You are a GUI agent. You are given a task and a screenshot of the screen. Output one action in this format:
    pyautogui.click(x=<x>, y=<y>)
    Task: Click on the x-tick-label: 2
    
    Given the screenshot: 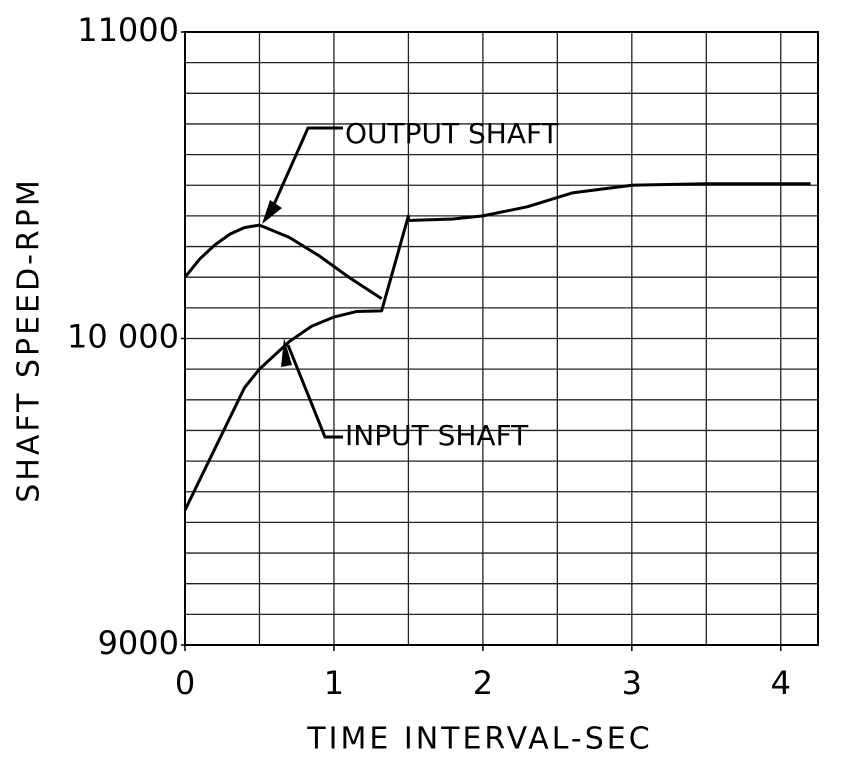 What is the action you would take?
    pyautogui.click(x=483, y=683)
    